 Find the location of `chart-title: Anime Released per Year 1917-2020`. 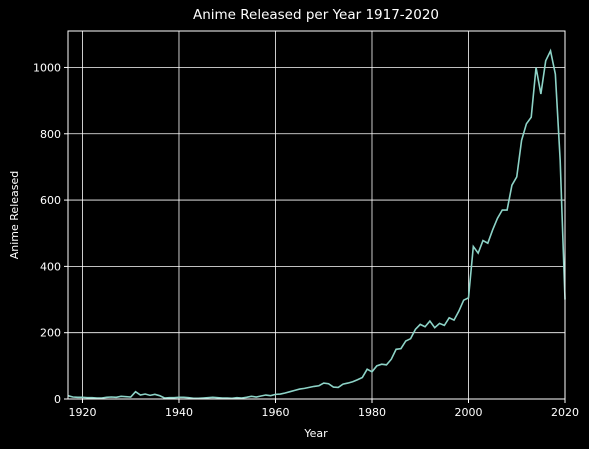

chart-title: Anime Released per Year 1917-2020 is located at coordinates (316, 15).